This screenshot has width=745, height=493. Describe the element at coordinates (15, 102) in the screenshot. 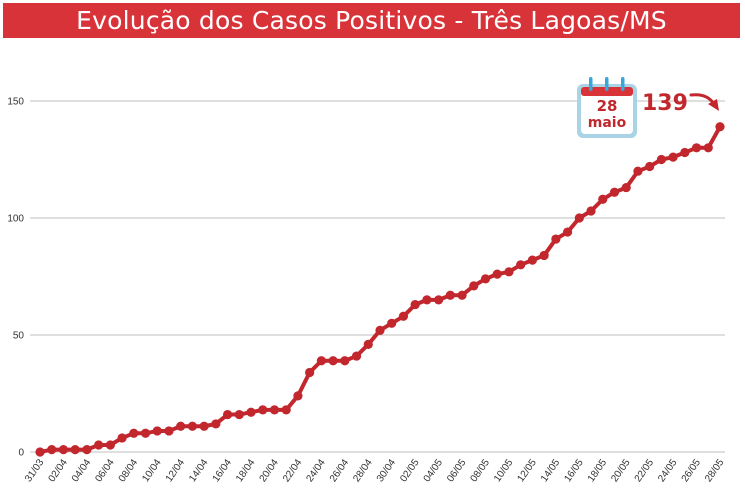

I see `y-tick-label: 150` at that location.